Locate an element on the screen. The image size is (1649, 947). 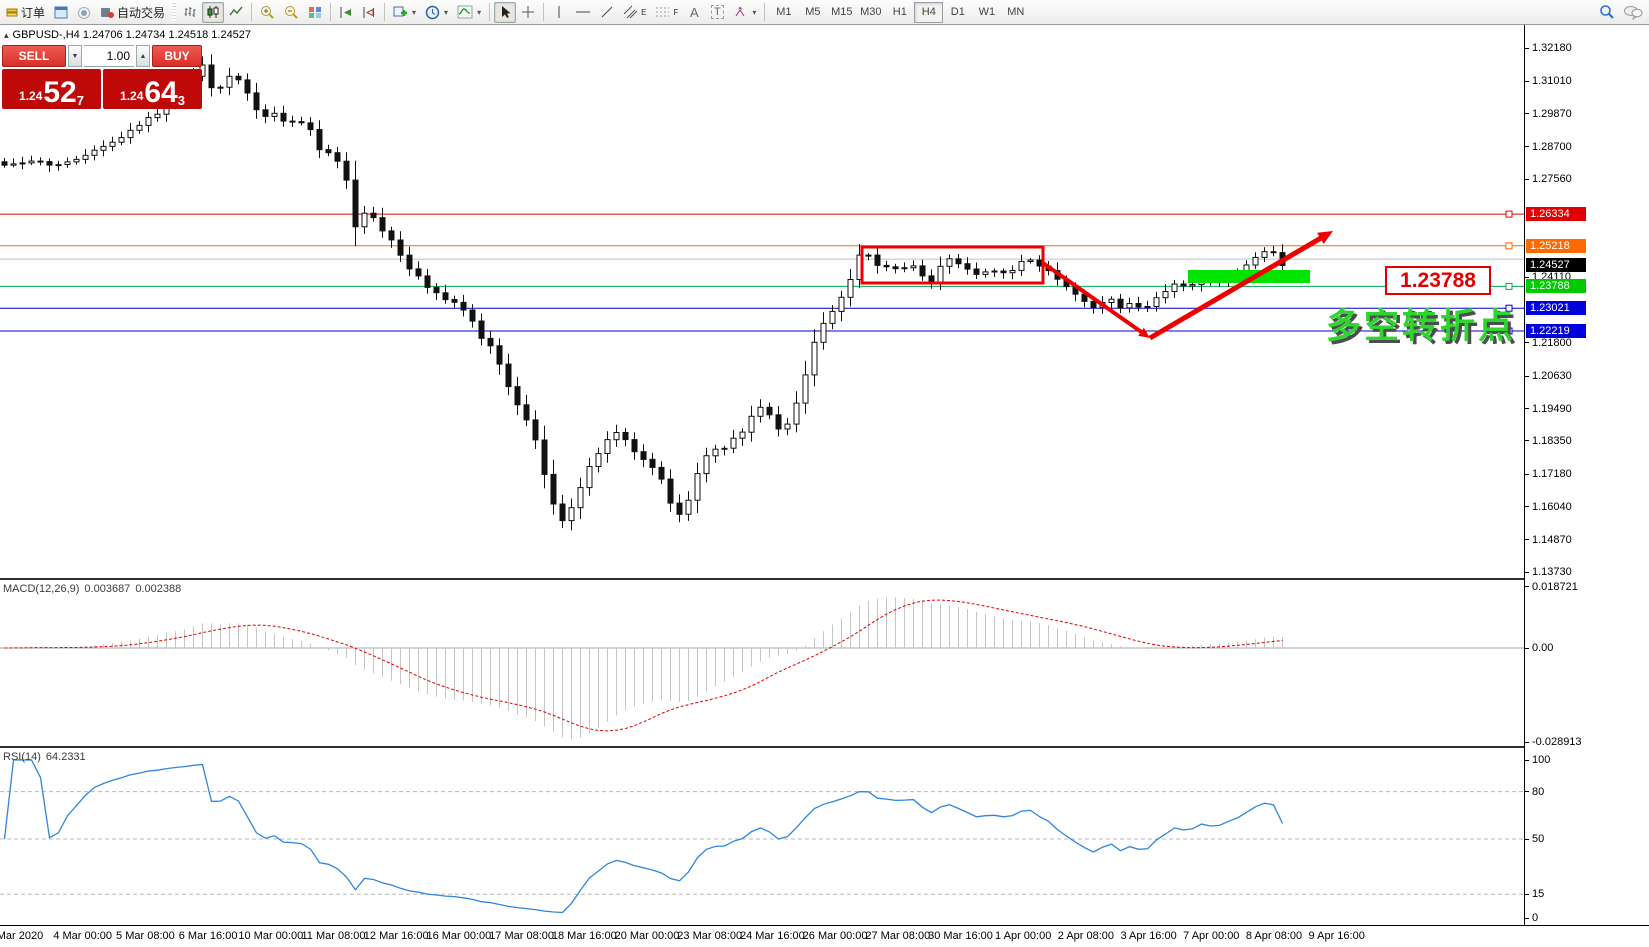
zoom-out-button is located at coordinates (291, 12).